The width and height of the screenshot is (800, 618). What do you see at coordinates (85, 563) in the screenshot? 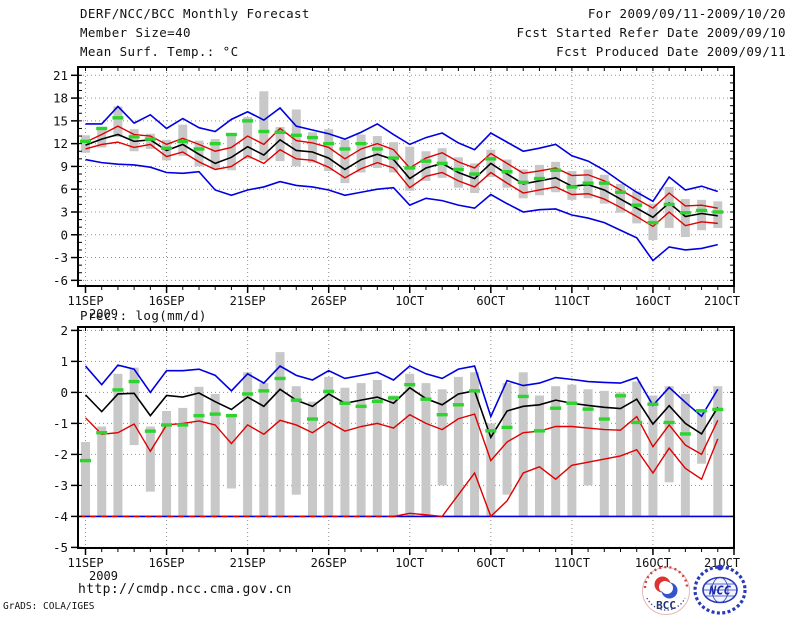
I see `x-tick-label: 11SEP` at bounding box center [85, 563].